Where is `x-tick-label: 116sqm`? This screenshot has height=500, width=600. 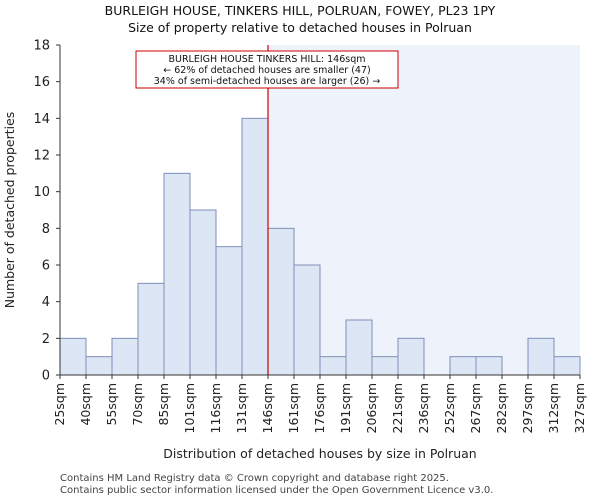 x-tick-label: 116sqm is located at coordinates (215, 408).